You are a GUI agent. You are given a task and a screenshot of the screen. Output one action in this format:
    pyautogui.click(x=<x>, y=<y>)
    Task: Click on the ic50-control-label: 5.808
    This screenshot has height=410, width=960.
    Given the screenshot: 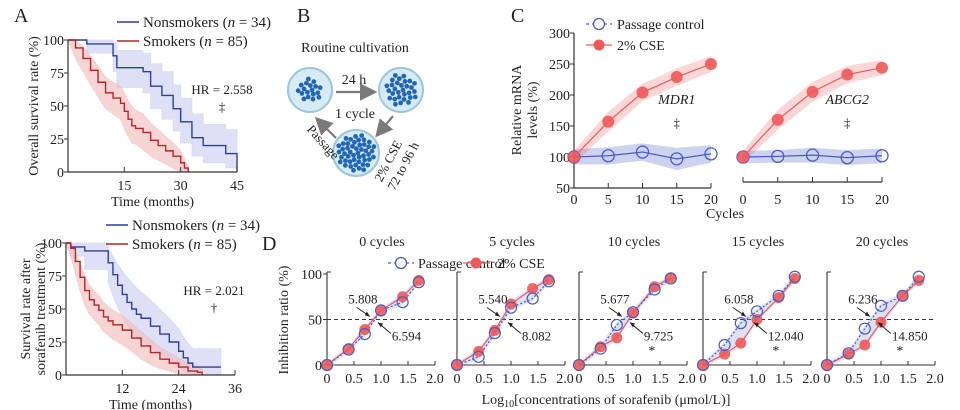 What is the action you would take?
    pyautogui.click(x=362, y=299)
    